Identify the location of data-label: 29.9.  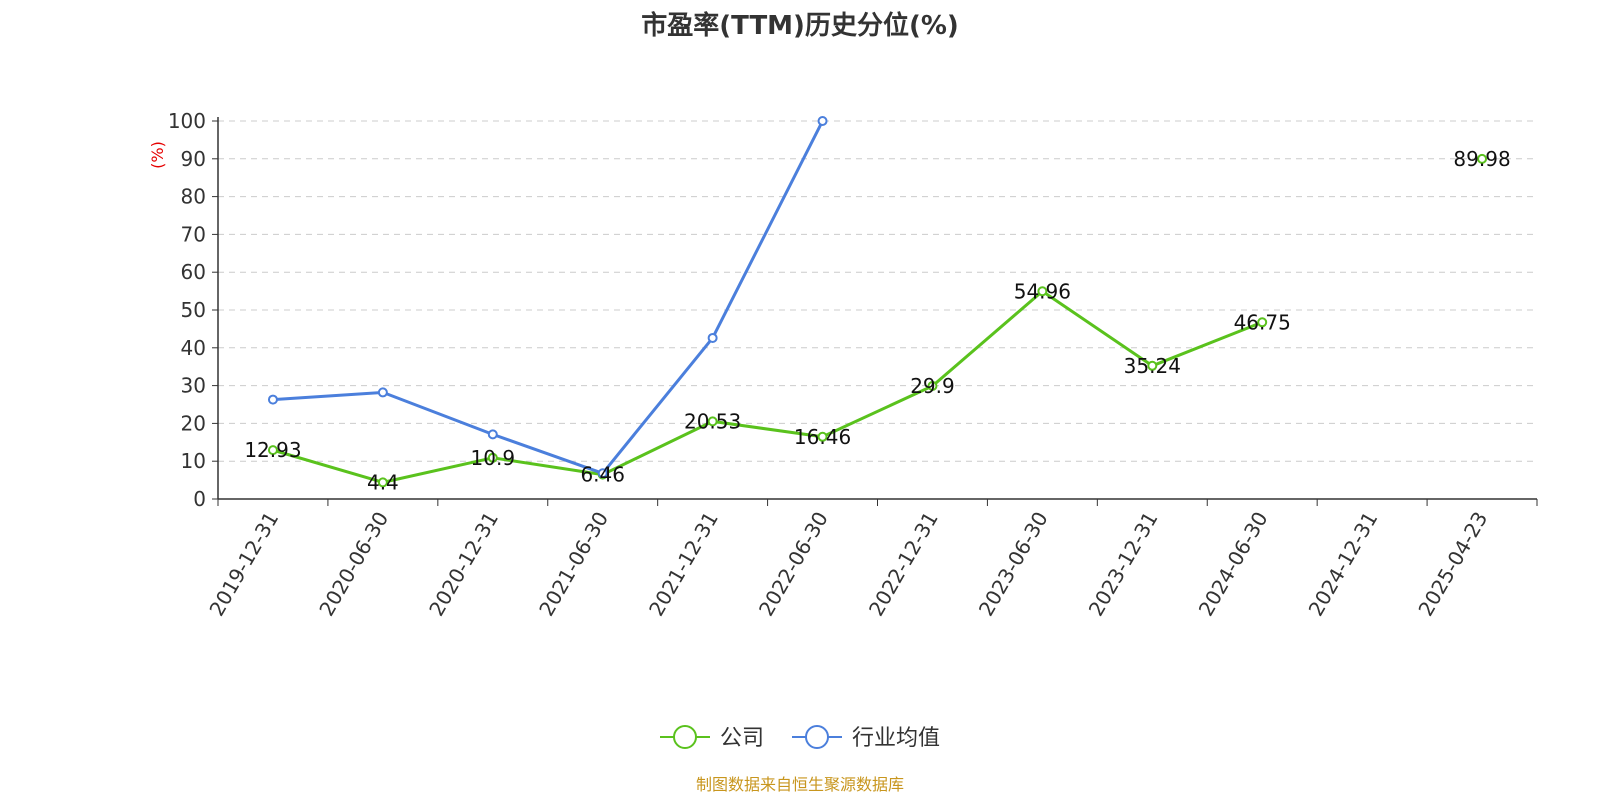
(932, 386).